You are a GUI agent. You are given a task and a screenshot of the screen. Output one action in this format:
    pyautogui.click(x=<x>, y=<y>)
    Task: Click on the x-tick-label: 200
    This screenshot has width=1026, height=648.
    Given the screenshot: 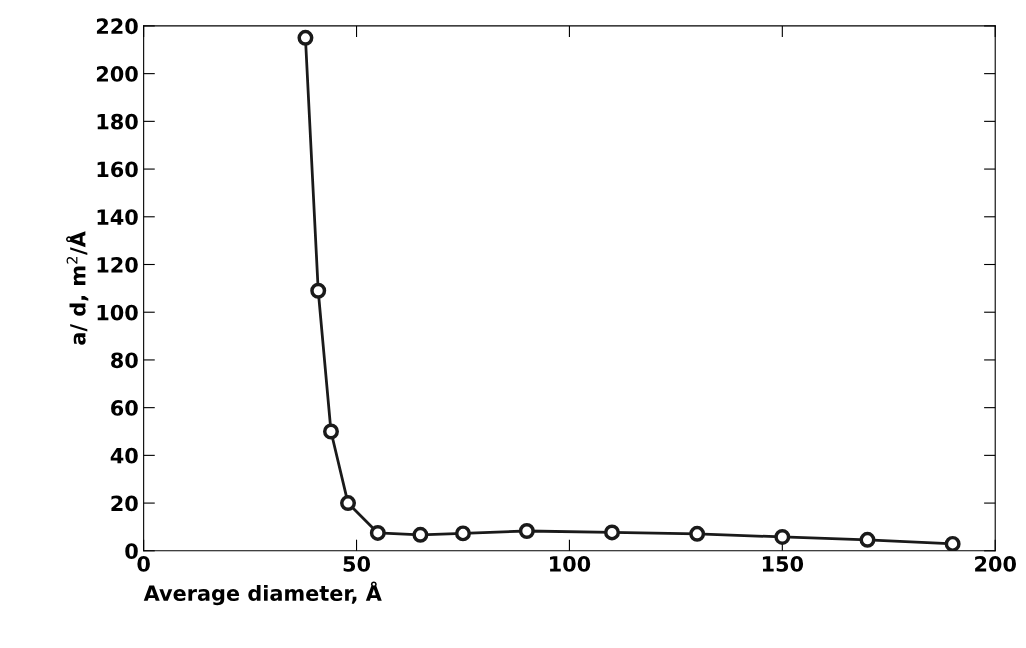 What is the action you would take?
    pyautogui.click(x=995, y=564)
    